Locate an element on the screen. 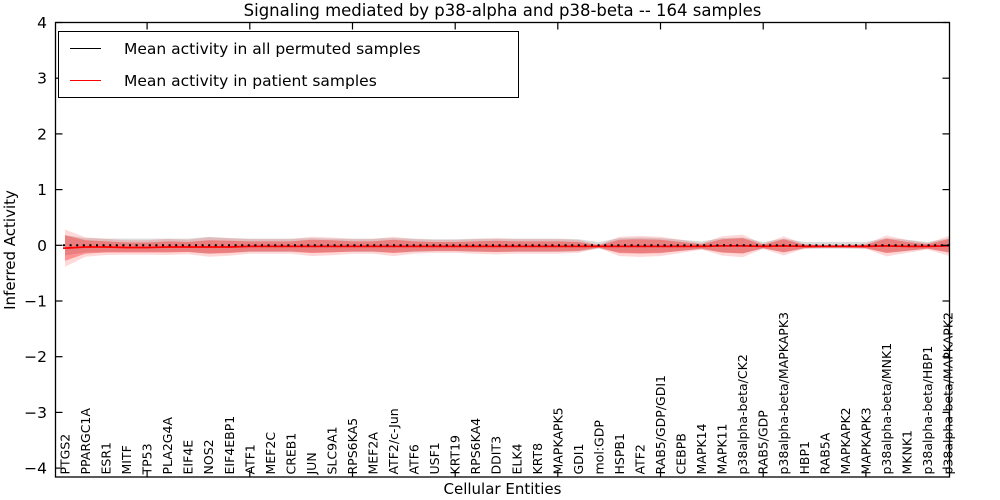 This screenshot has height=500, width=1000. x-category-label: PTGS2 is located at coordinates (65, 454).